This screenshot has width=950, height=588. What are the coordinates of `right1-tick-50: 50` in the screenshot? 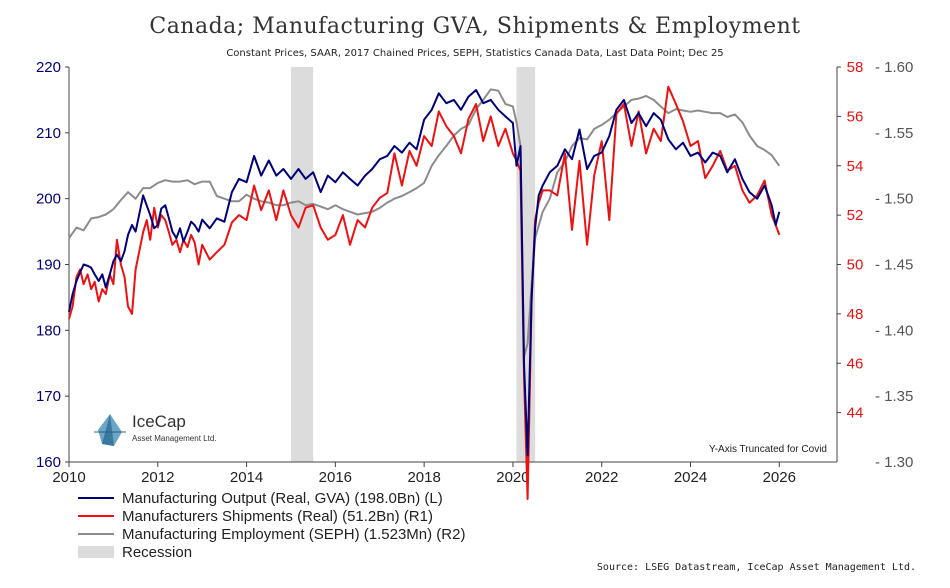 It's located at (855, 265).